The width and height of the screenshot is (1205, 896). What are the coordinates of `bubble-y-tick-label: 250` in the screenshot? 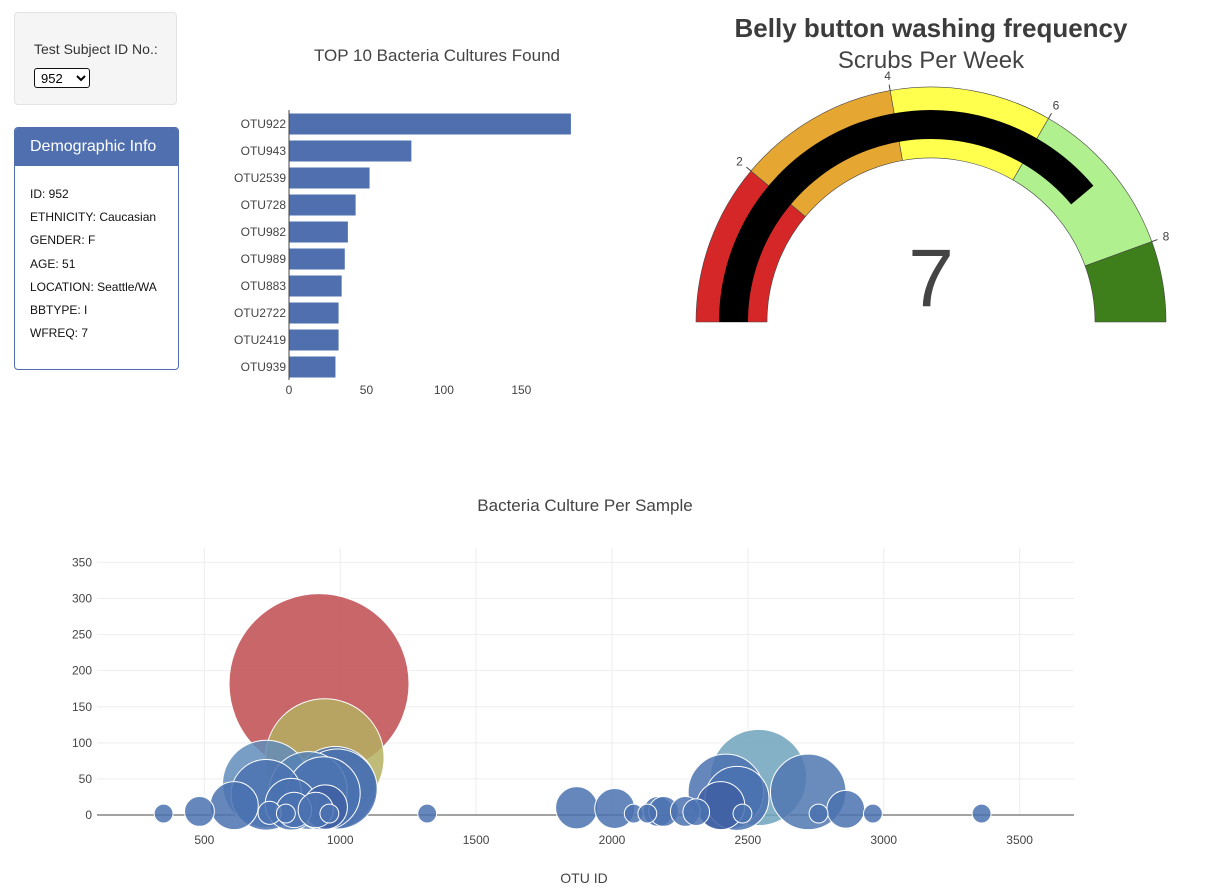 It's located at (82, 635).